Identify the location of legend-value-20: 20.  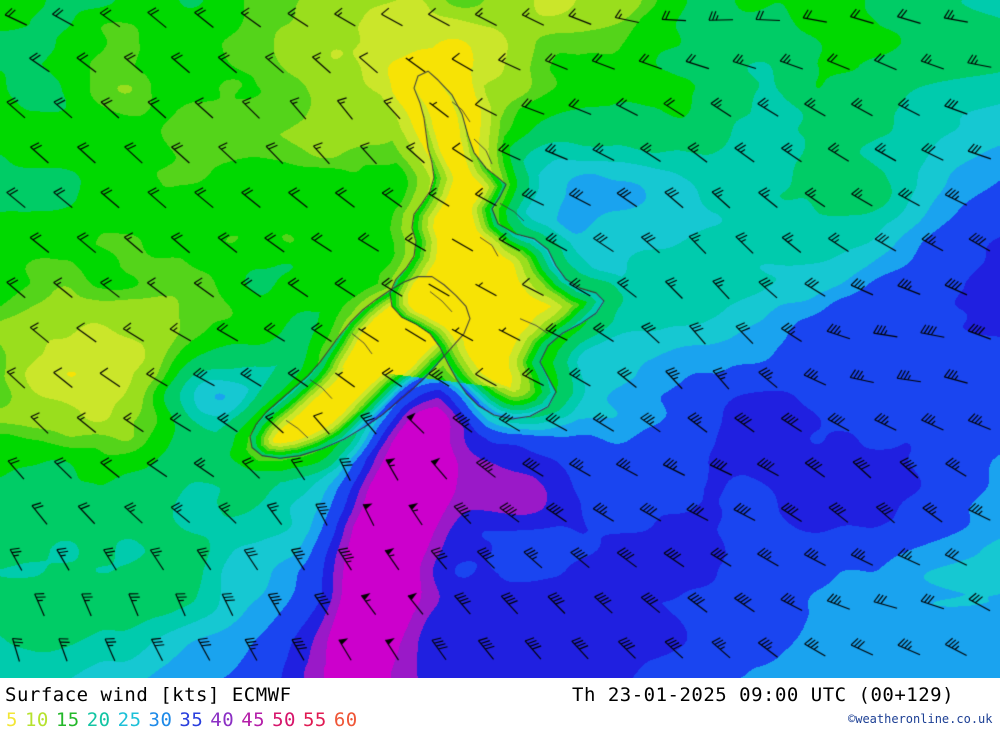
(98, 720).